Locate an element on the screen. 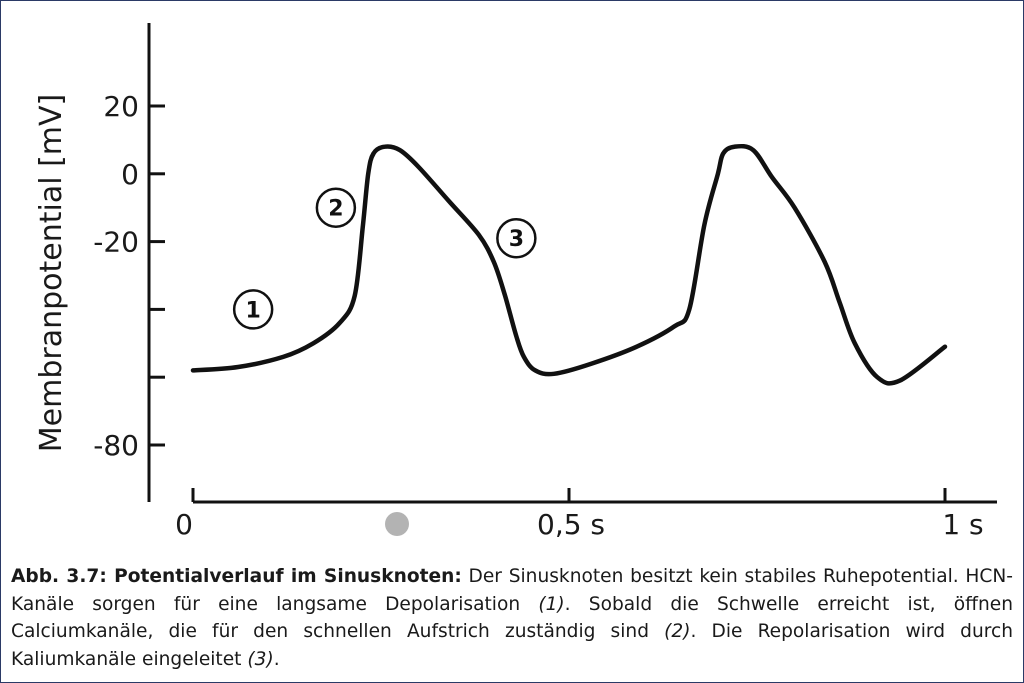 Image resolution: width=1024 pixels, height=683 pixels. y-tick-label: -20 is located at coordinates (116, 242).